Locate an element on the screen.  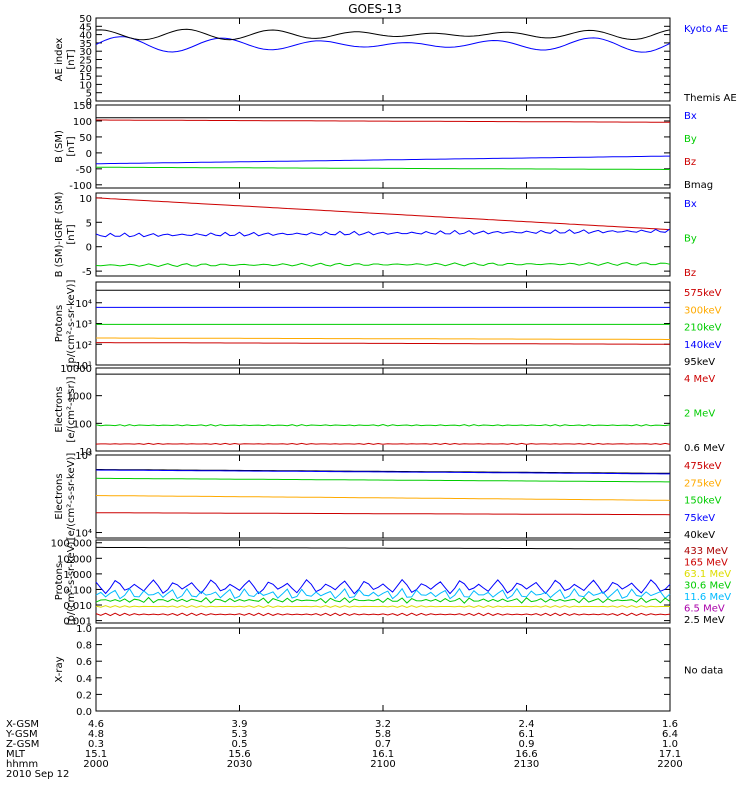
series-line-kyoto-ae is located at coordinates (383, 44).